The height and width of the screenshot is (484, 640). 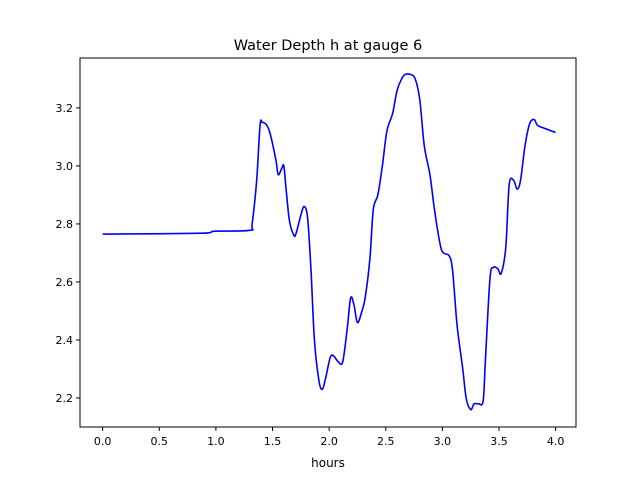 I want to click on y-tick-label: 2.6, so click(x=65, y=282).